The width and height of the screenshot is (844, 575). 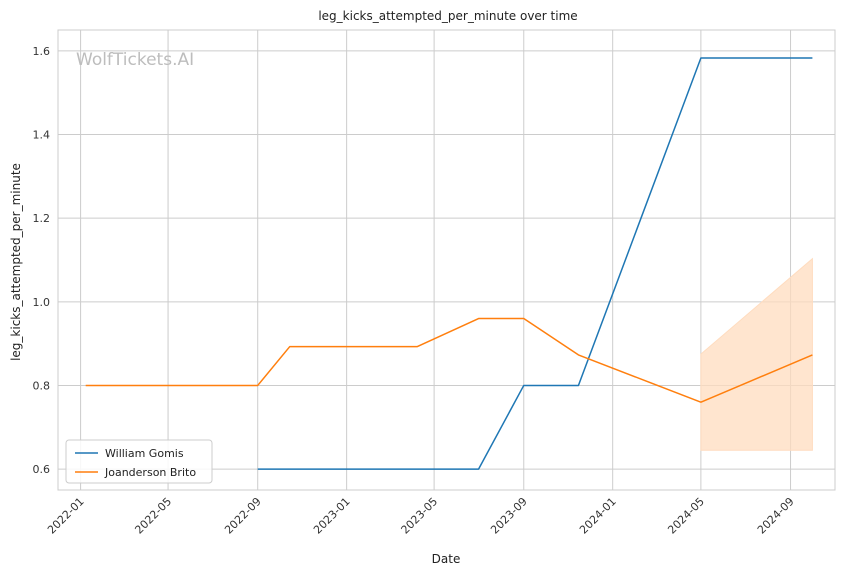 I want to click on confidence-band-layer, so click(x=756, y=354).